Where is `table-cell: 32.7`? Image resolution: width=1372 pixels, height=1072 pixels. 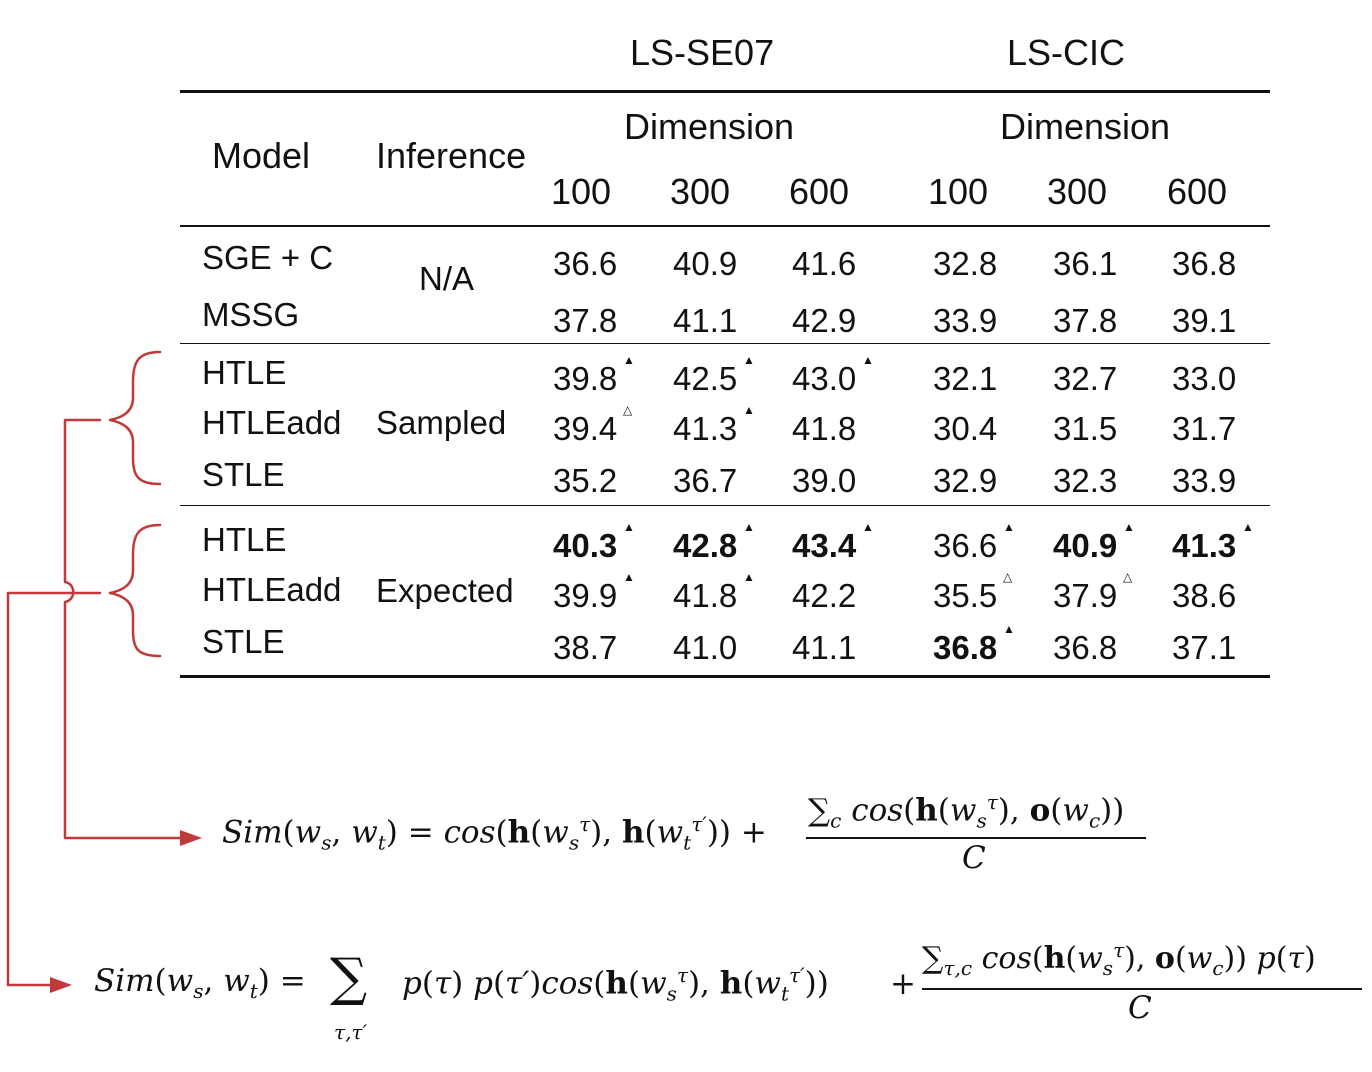
table-cell: 32.7 is located at coordinates (1085, 378).